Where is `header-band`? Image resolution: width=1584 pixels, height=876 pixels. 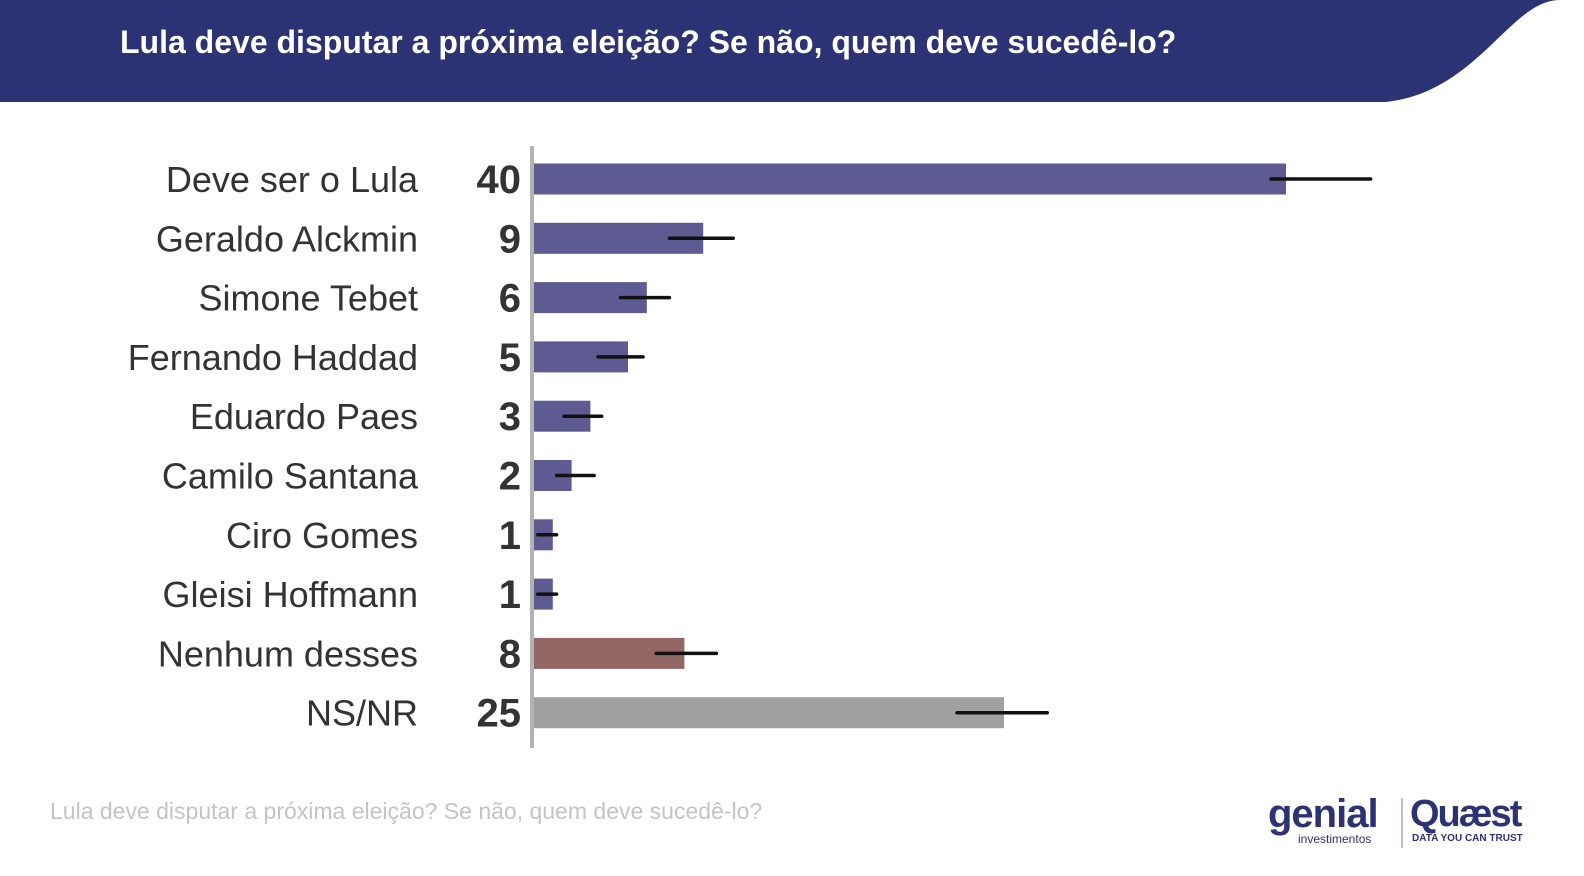 header-band is located at coordinates (780, 51).